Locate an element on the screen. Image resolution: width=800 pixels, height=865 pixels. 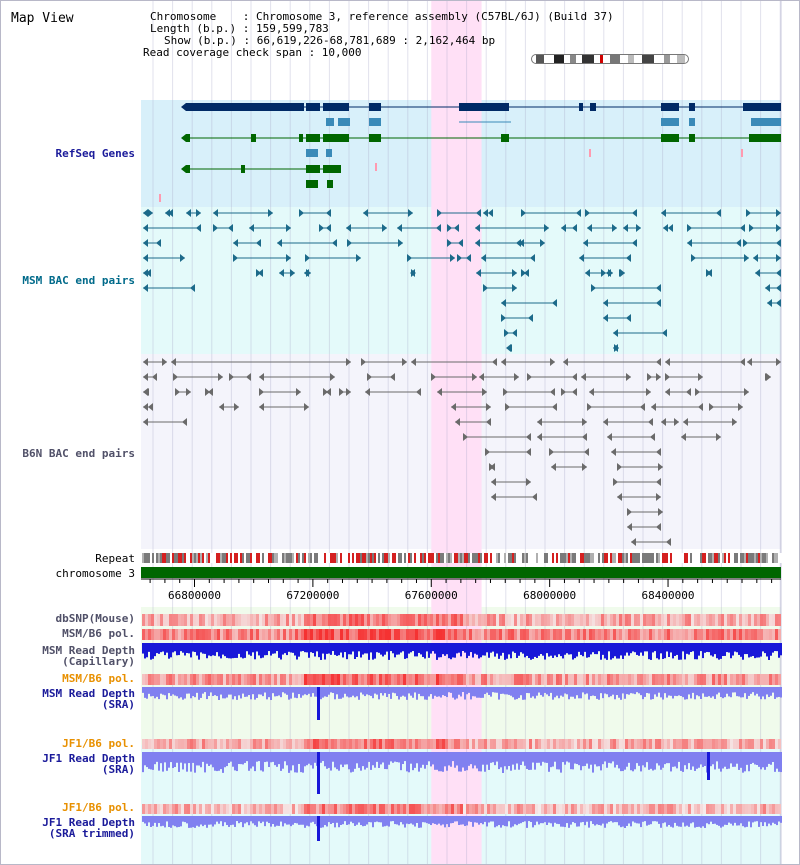
track-label-msm-depth-cap: MSM Read Depth (Capillary) is located at coordinates (68, 656).